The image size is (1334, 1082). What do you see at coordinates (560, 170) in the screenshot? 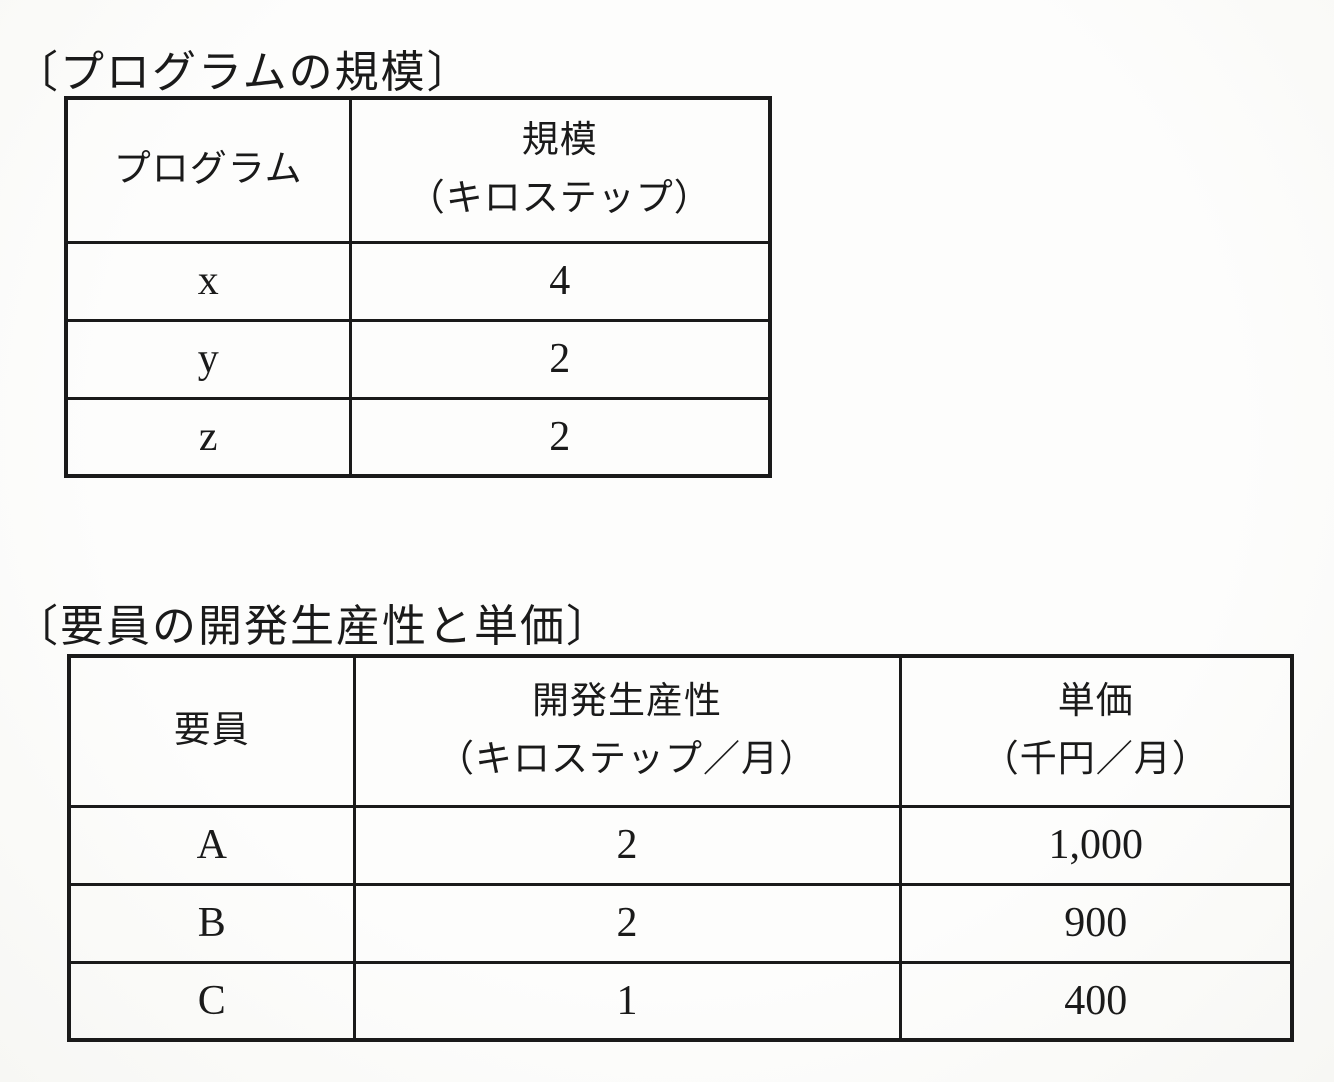
I see `size-column-header: 規模 （キロステップ）` at bounding box center [560, 170].